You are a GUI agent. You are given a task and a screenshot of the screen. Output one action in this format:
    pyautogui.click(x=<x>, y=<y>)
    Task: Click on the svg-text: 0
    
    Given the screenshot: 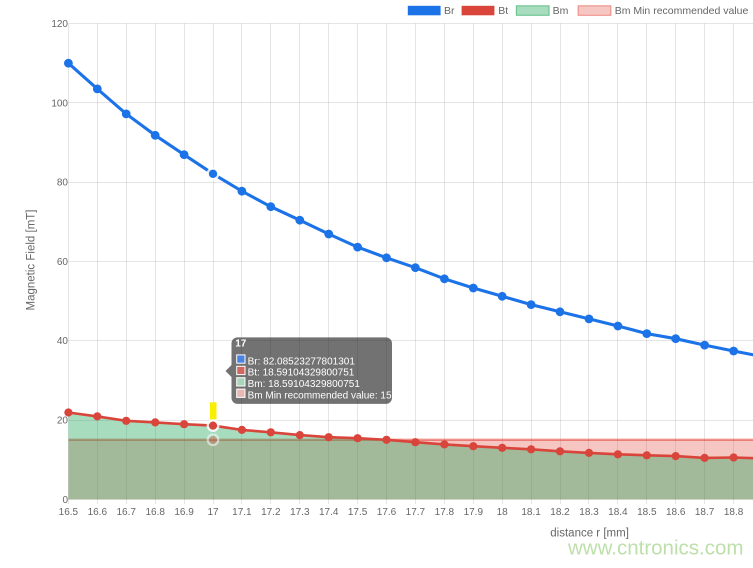 What is the action you would take?
    pyautogui.click(x=65, y=500)
    